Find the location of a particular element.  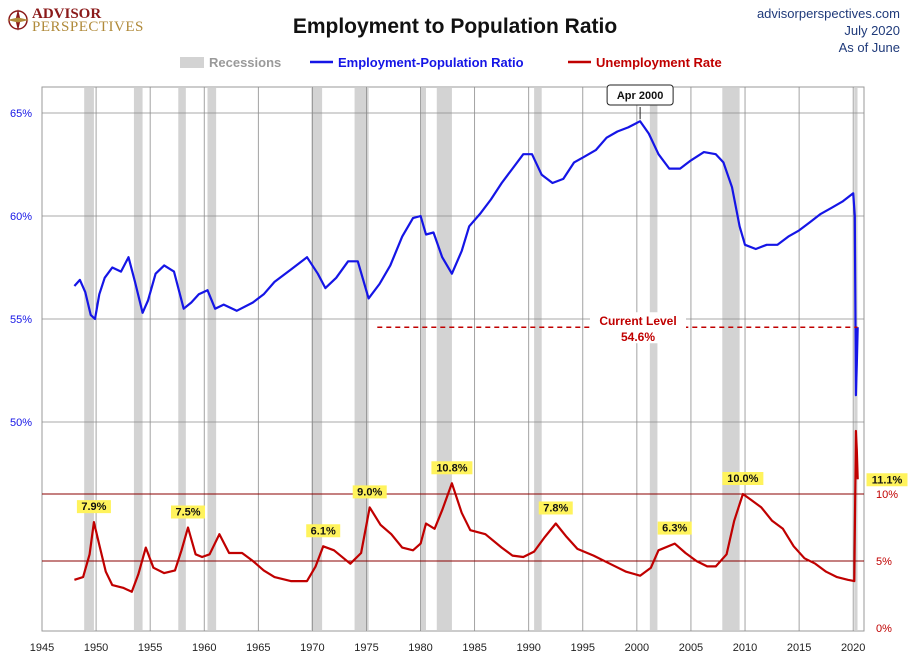

x-tick-1970: 1970 is located at coordinates (312, 648).